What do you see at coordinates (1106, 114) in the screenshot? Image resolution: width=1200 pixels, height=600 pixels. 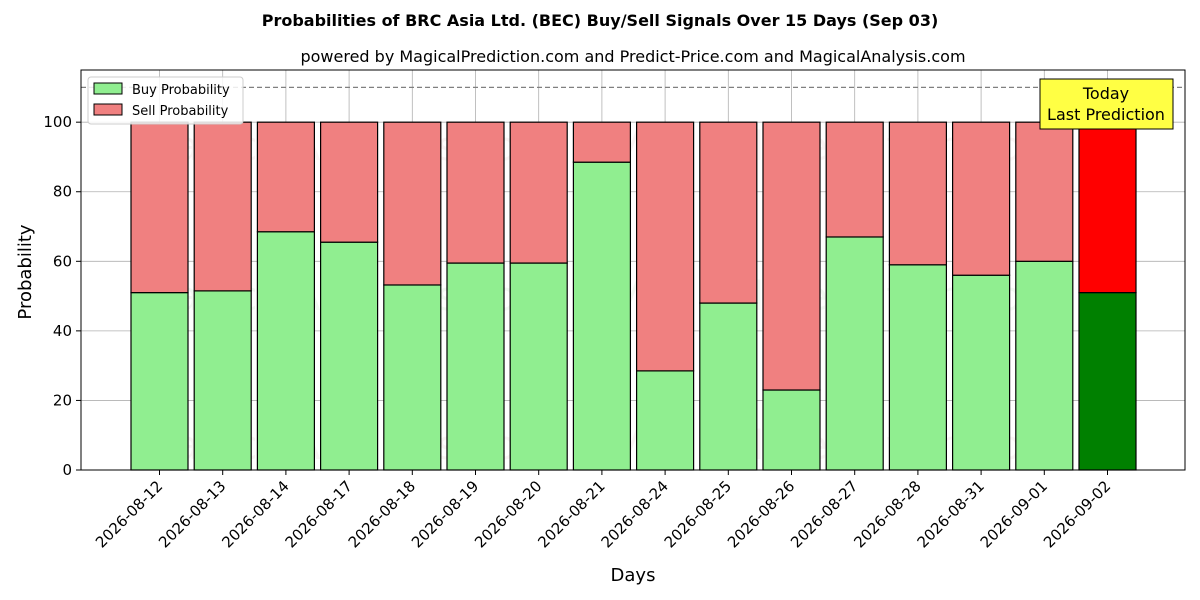 I see `annotation-line2: Last Prediction` at bounding box center [1106, 114].